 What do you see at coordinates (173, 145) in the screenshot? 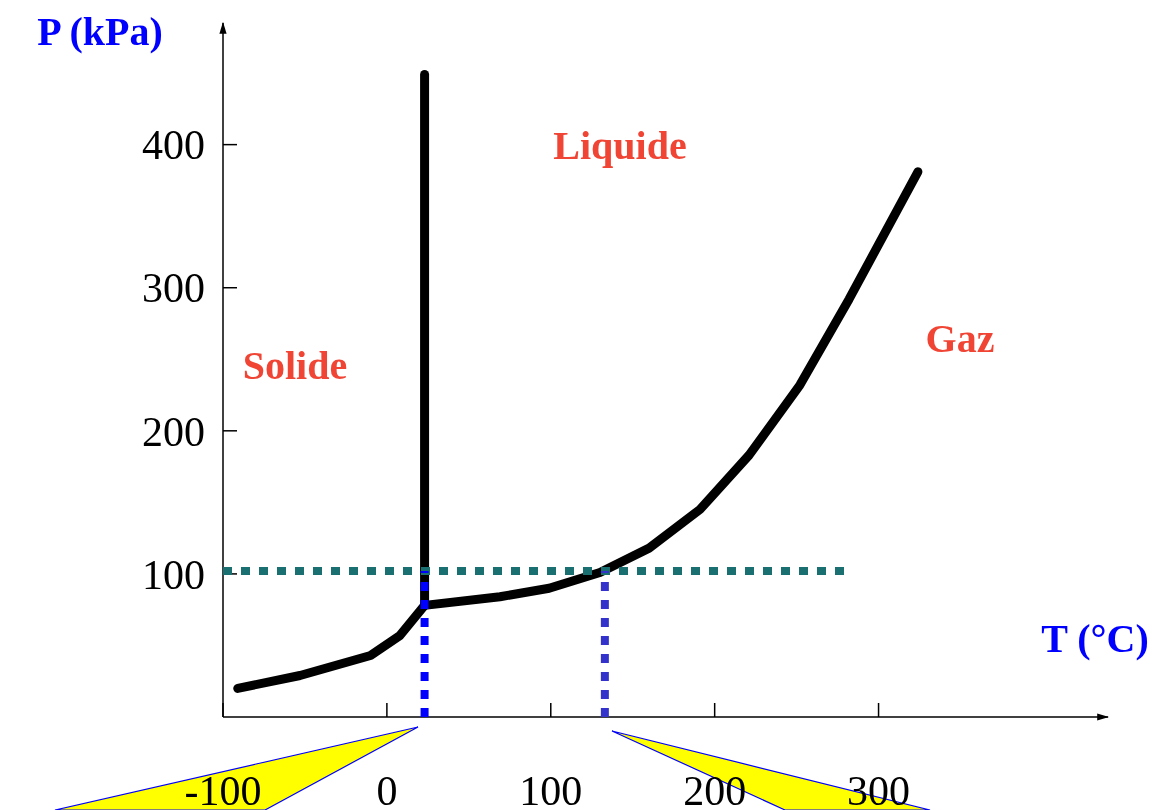
I see `y-tick-label: 400` at bounding box center [173, 145].